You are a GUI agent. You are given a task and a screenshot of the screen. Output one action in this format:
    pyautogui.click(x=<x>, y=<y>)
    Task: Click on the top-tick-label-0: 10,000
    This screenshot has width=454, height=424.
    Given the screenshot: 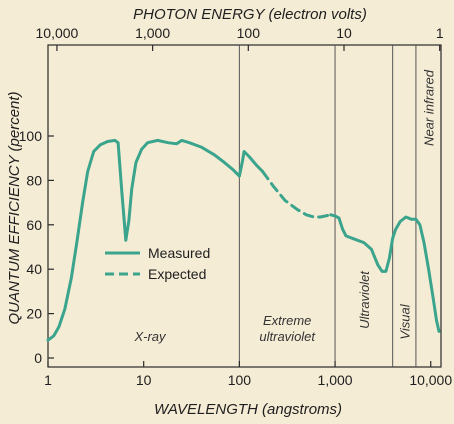 What is the action you would take?
    pyautogui.click(x=57, y=33)
    